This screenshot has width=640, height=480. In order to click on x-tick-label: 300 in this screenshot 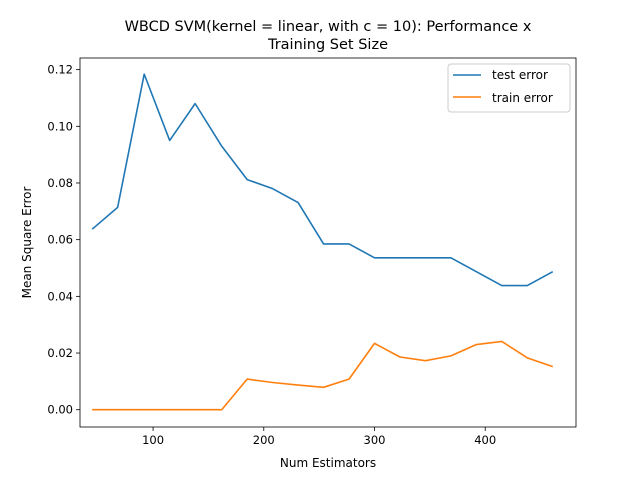, I will do `click(375, 440)`.